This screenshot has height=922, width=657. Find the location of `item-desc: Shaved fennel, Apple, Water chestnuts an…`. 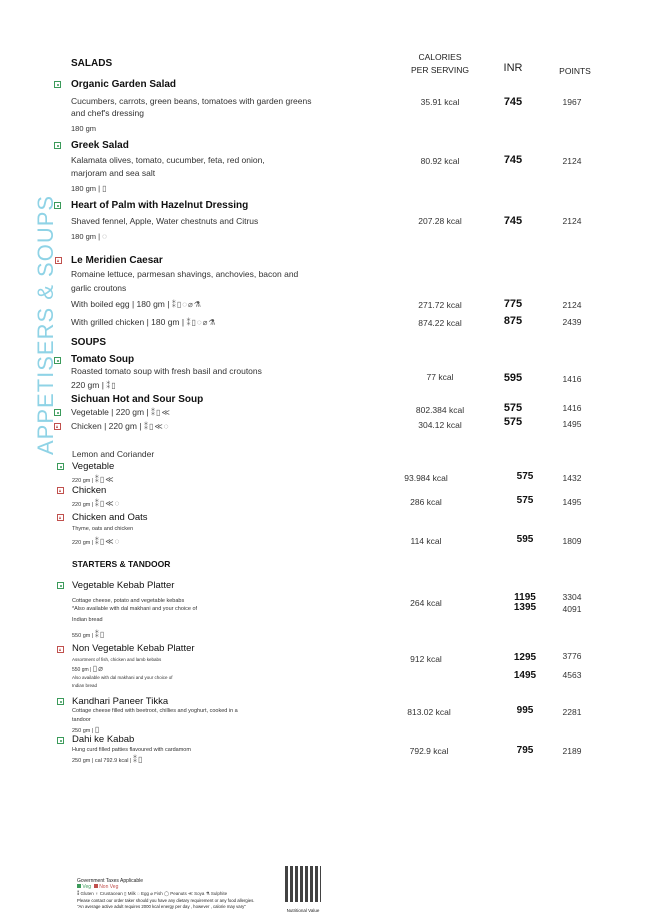

item-desc: Shaved fennel, Apple, Water chestnuts an… is located at coordinates (165, 221).